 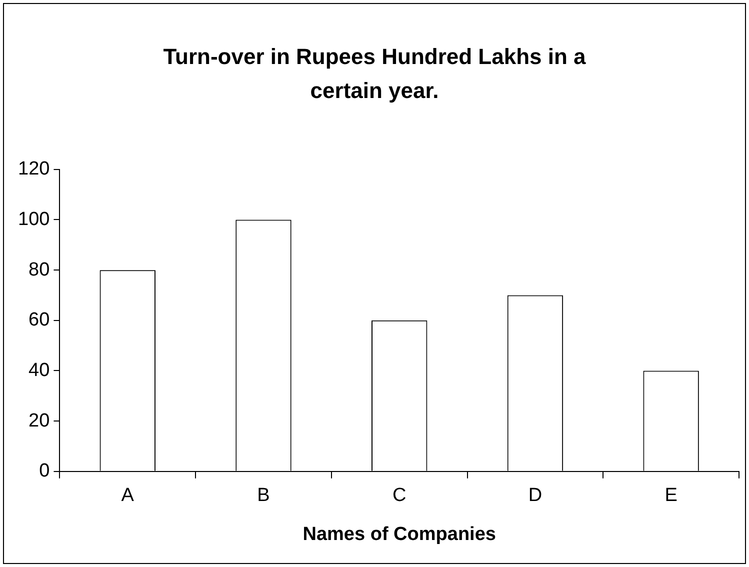 What do you see at coordinates (535, 495) in the screenshot?
I see `x-tick-label: D` at bounding box center [535, 495].